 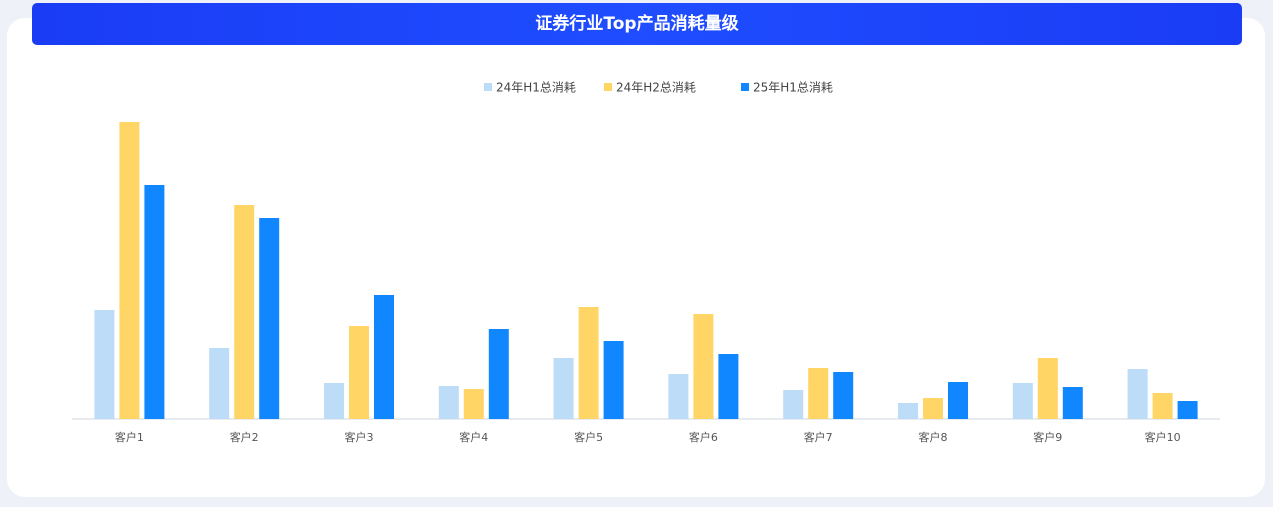 I want to click on x-tick-label: 客户8, so click(x=933, y=437).